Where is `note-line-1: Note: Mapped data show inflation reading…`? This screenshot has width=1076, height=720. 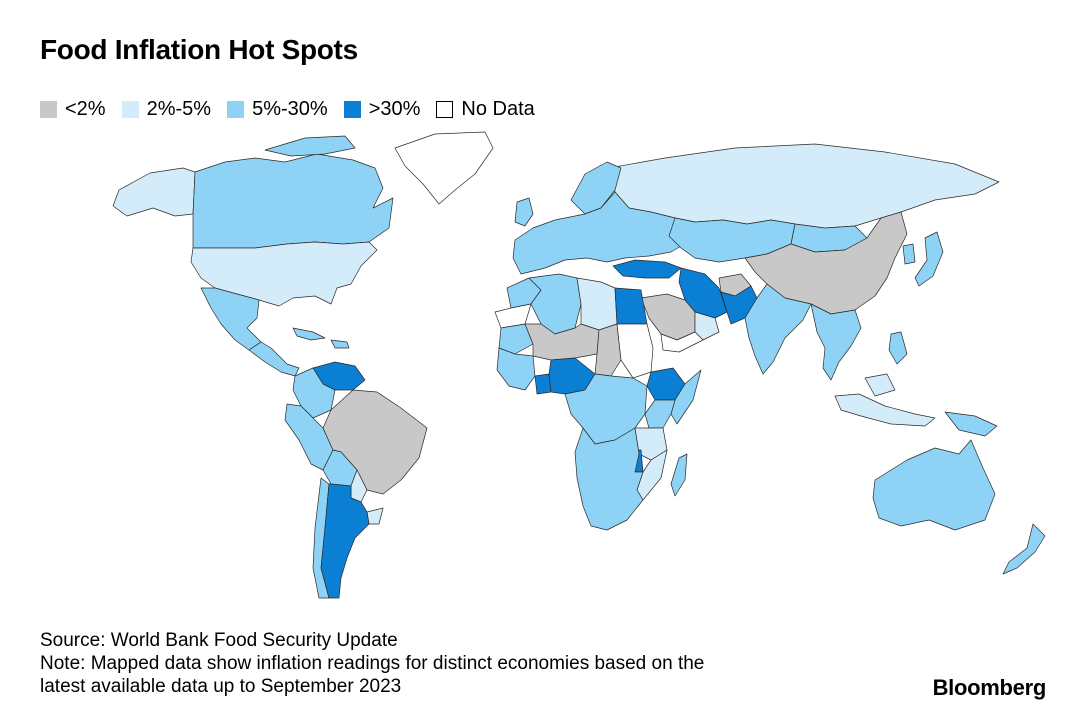 note-line-1: Note: Mapped data show inflation reading… is located at coordinates (372, 663).